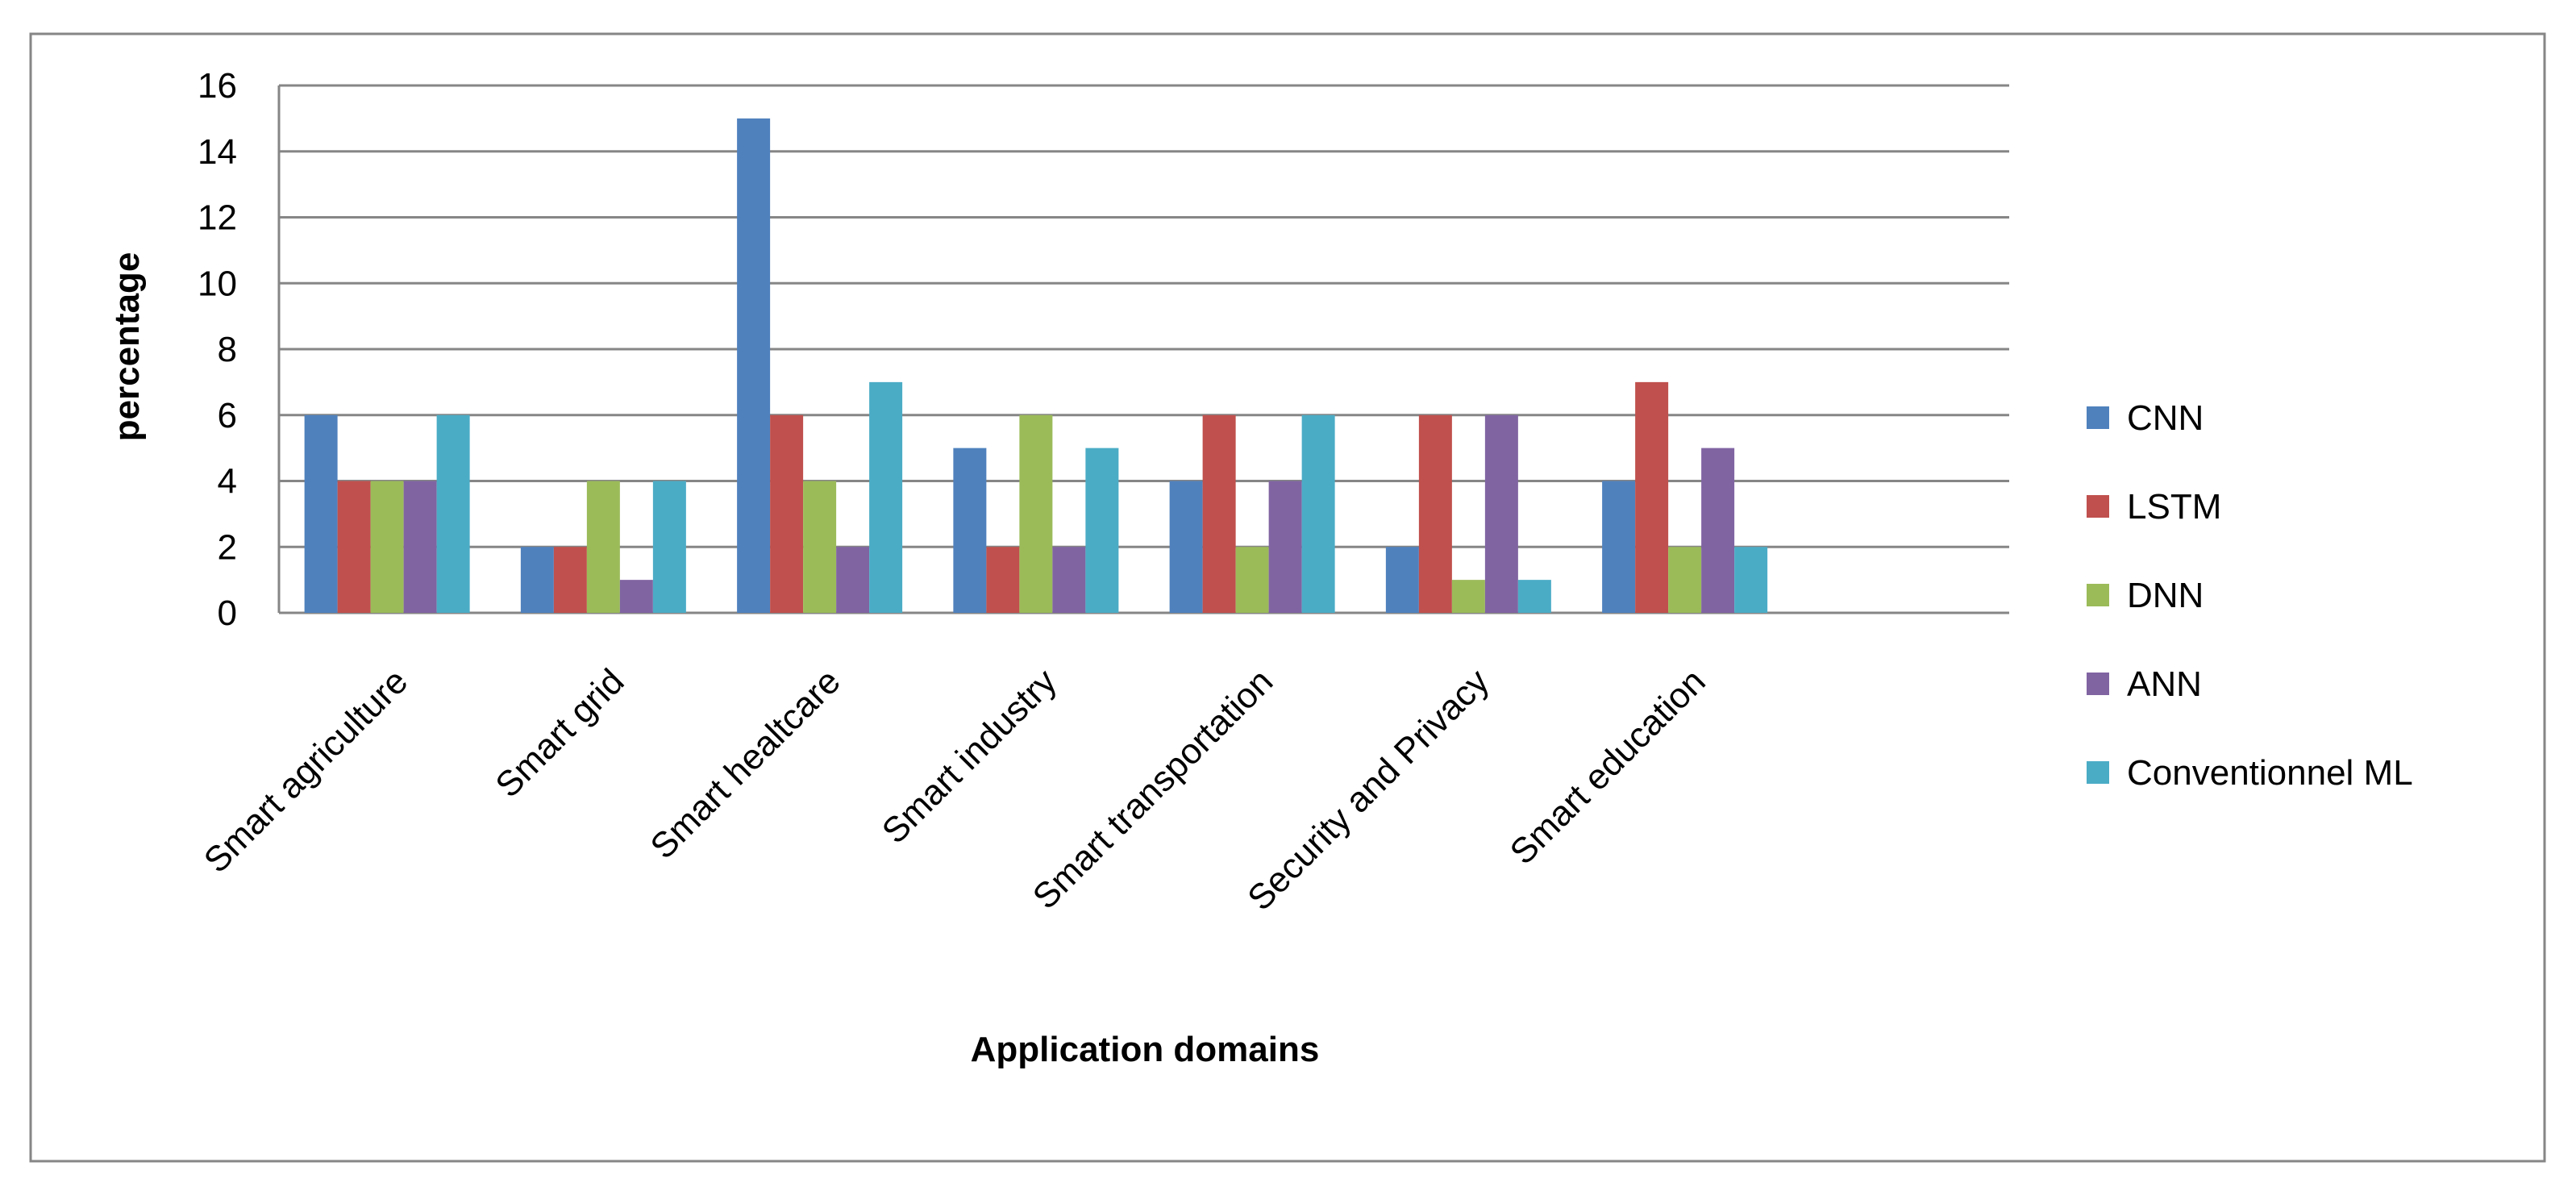 The image size is (2576, 1191). Describe the element at coordinates (2165, 684) in the screenshot. I see `legend-label: ANN` at that location.